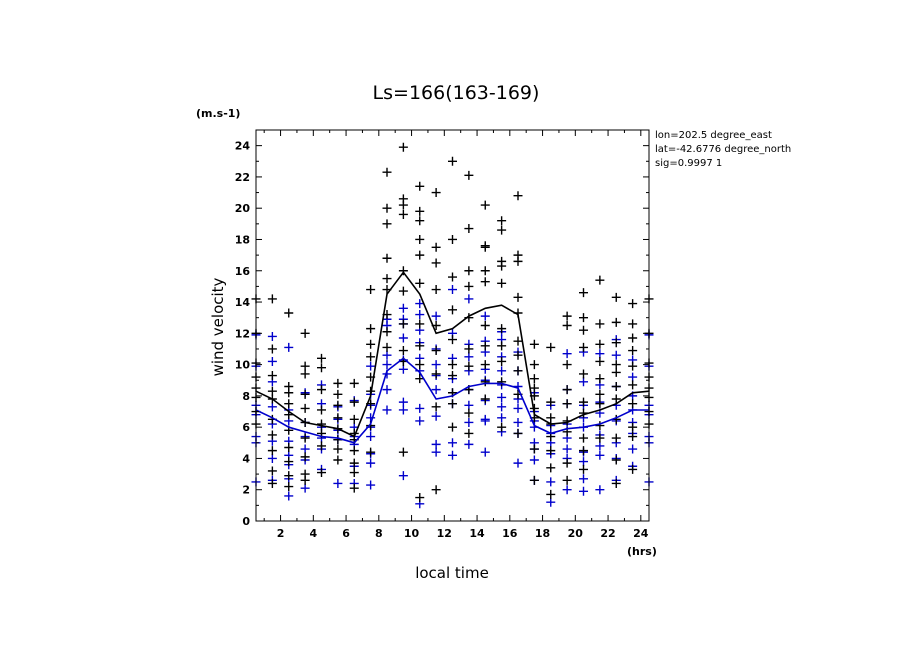 The height and width of the screenshot is (654, 904). What do you see at coordinates (642, 551) in the screenshot?
I see `x-axis-unit: (hrs)` at bounding box center [642, 551].